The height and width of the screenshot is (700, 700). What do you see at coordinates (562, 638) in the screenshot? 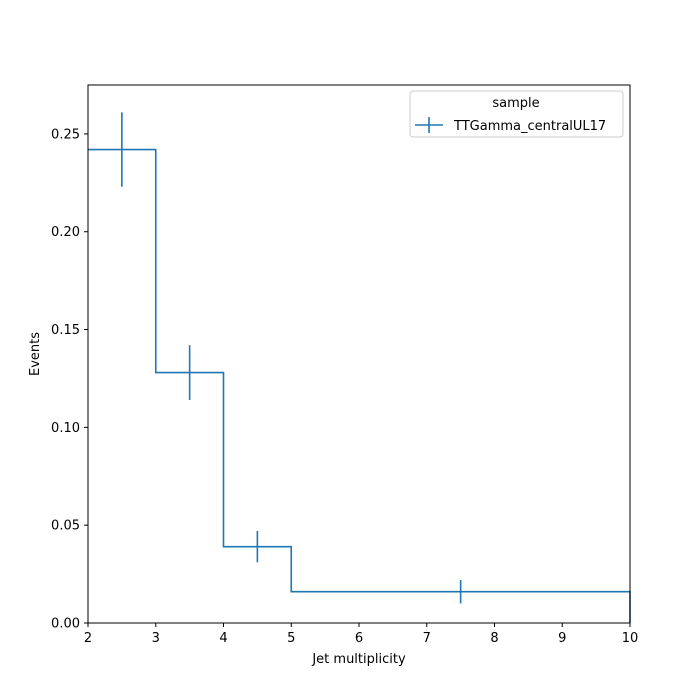
I see `x-tick-label: 9` at bounding box center [562, 638].